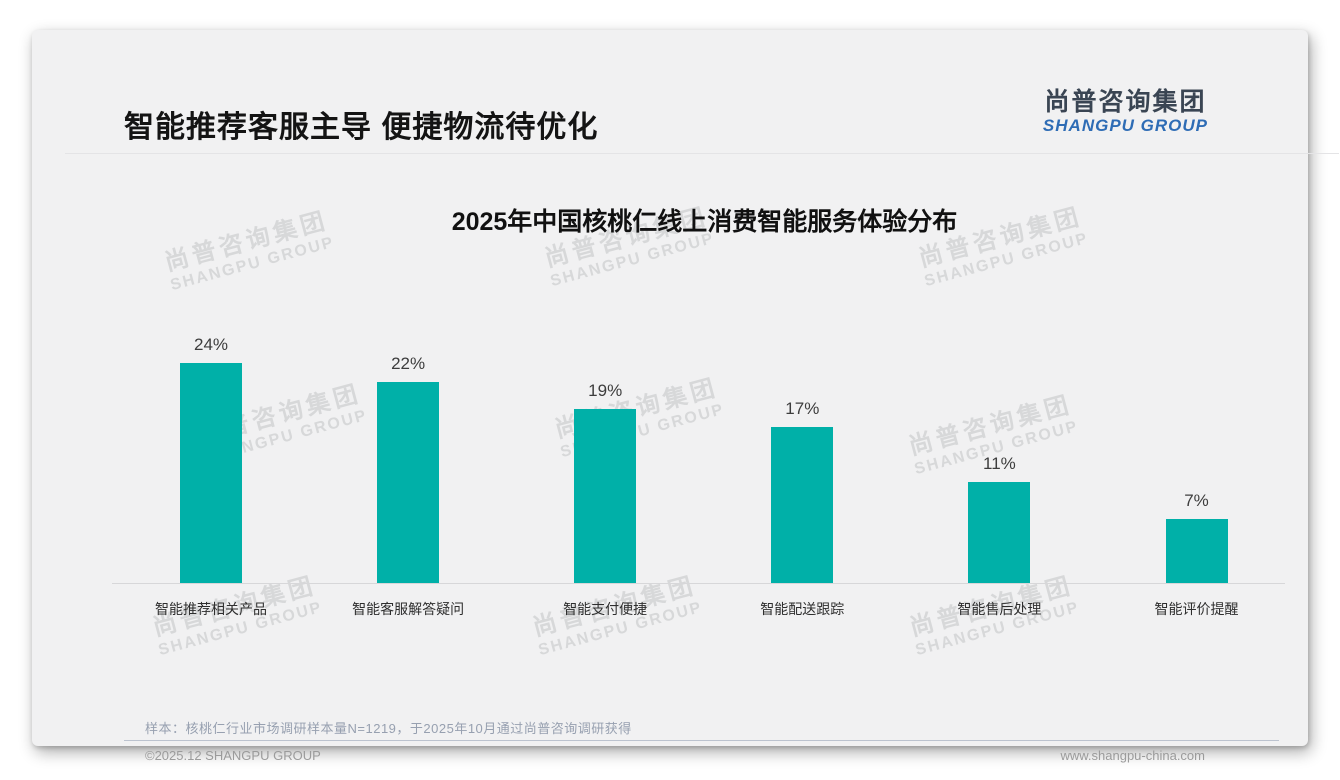  I want to click on bar-value-label: 11%, so click(999, 463).